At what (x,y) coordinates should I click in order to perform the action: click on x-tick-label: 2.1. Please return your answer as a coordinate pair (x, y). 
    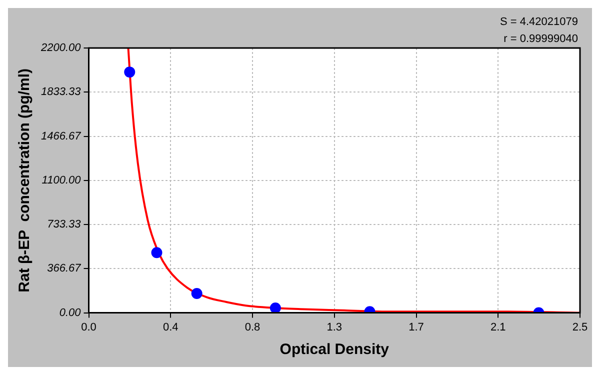
    Looking at the image, I should click on (498, 327).